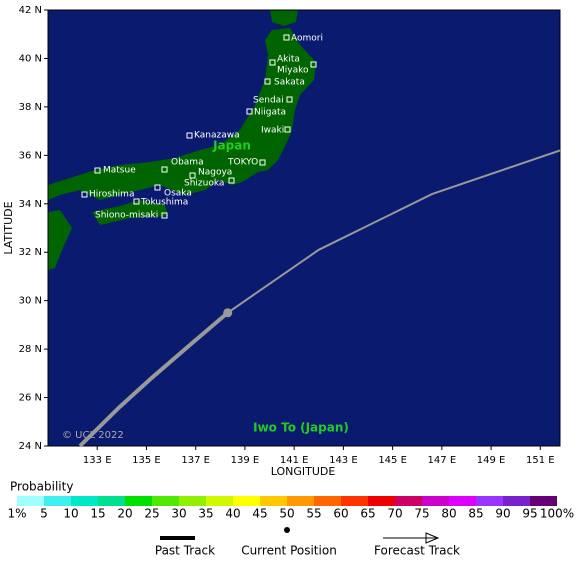  What do you see at coordinates (557, 514) in the screenshot?
I see `probability-label: 100%` at bounding box center [557, 514].